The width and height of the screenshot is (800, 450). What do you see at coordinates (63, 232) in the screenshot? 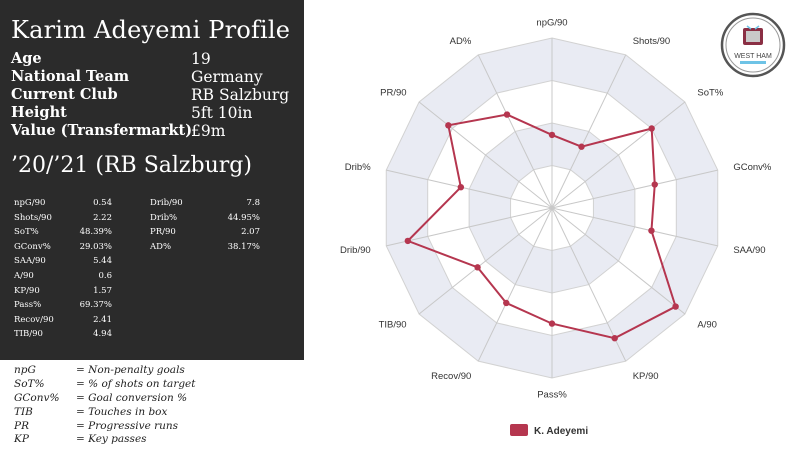
I see `stat-row: SoT% 48.39%` at bounding box center [63, 232].